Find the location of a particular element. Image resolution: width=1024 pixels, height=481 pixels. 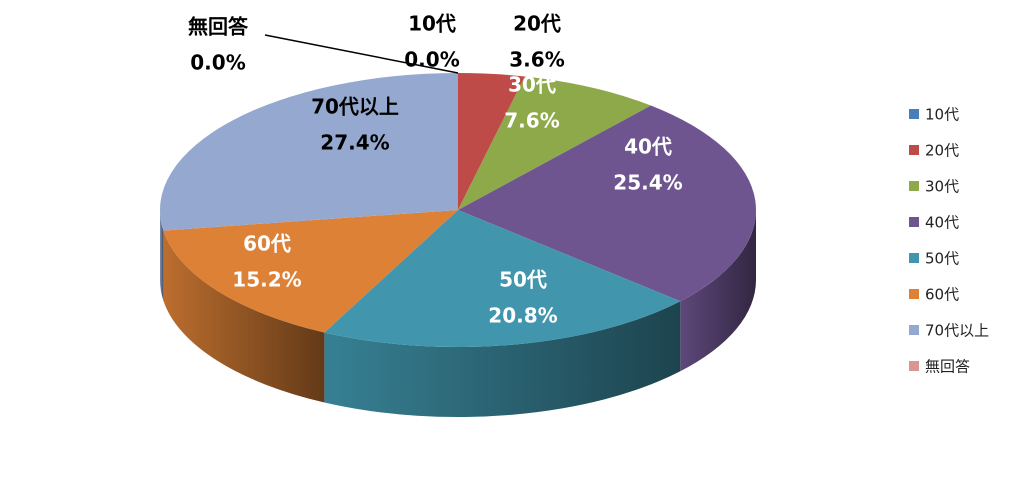

label-category: 50代 is located at coordinates (523, 280).